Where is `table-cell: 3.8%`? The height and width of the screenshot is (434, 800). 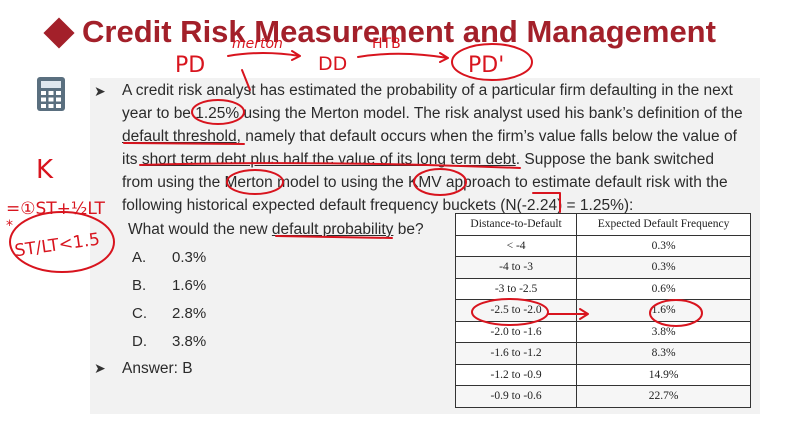
table-cell: 3.8% is located at coordinates (663, 331).